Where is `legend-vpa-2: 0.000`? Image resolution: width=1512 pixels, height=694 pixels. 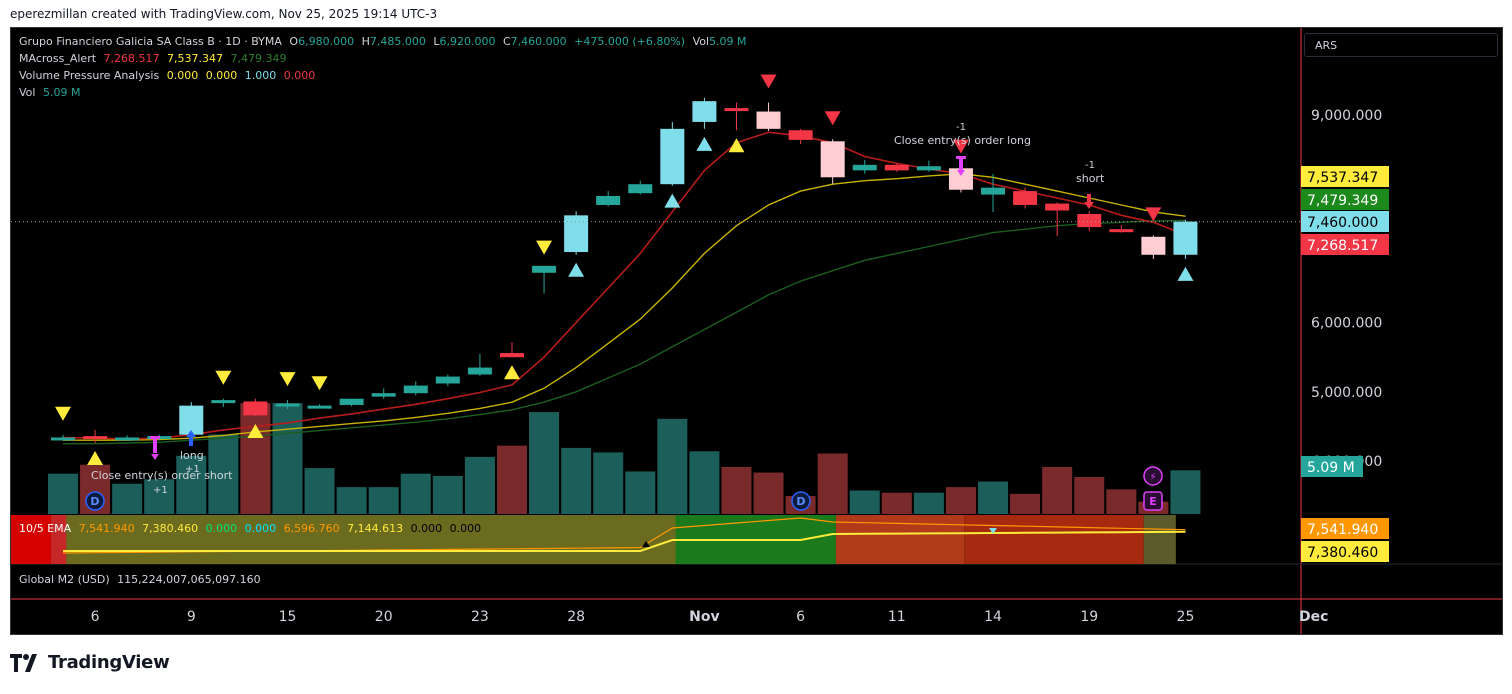
legend-vpa-2: 0.000 is located at coordinates (221, 75).